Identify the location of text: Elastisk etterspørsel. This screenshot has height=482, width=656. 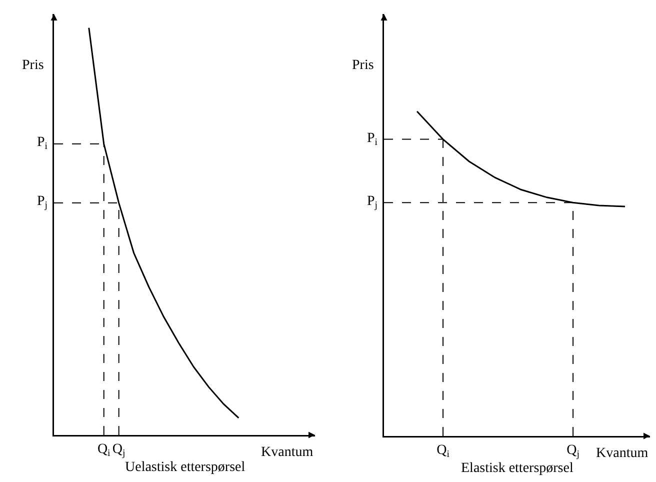
(517, 468).